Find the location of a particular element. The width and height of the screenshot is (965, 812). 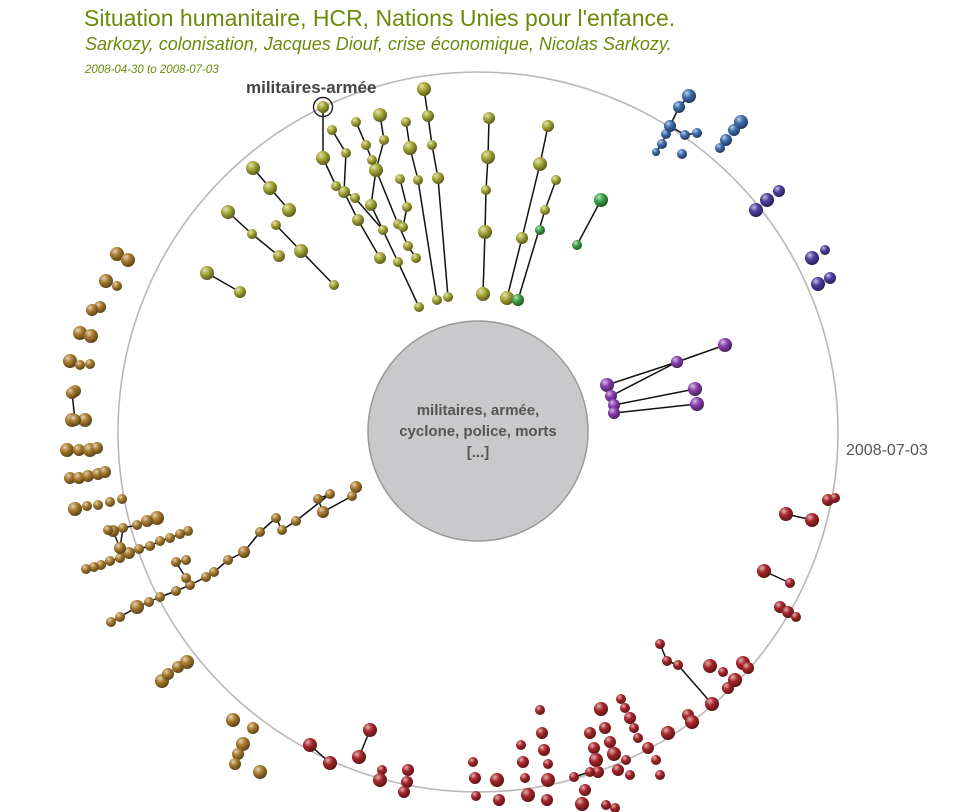

center-topic-circle is located at coordinates (478, 431).